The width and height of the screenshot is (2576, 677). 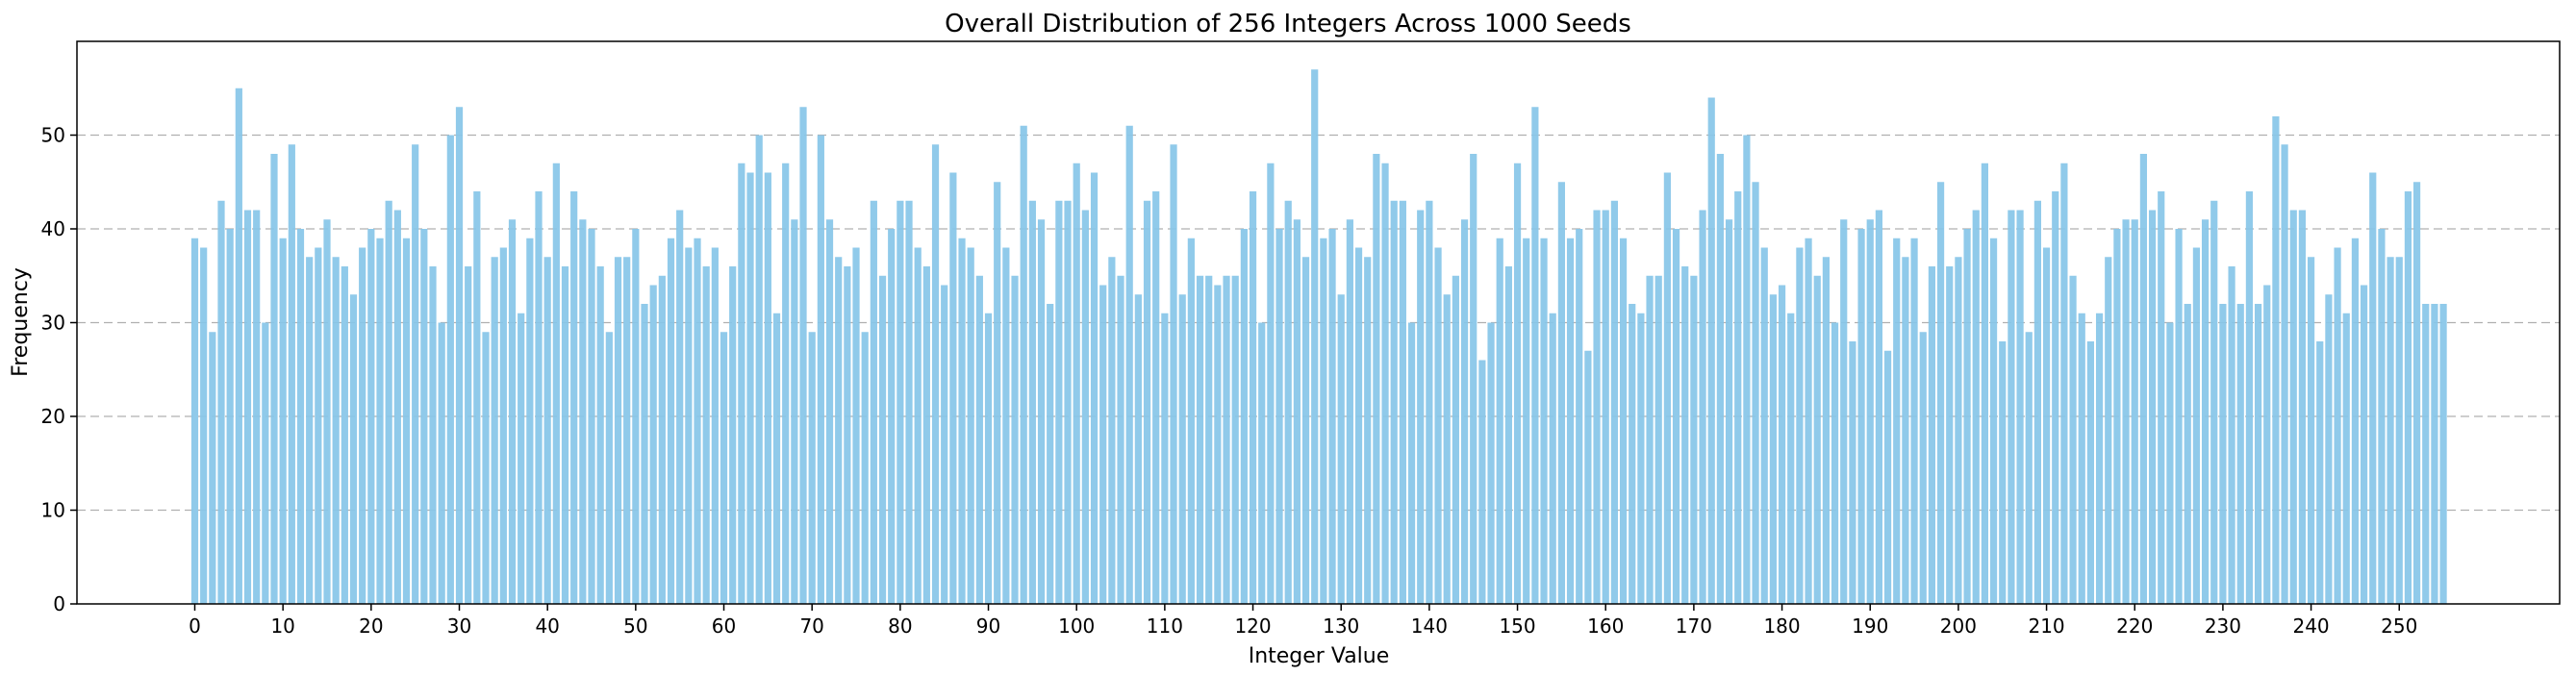 What do you see at coordinates (53, 416) in the screenshot?
I see `y-tick-label: 20` at bounding box center [53, 416].